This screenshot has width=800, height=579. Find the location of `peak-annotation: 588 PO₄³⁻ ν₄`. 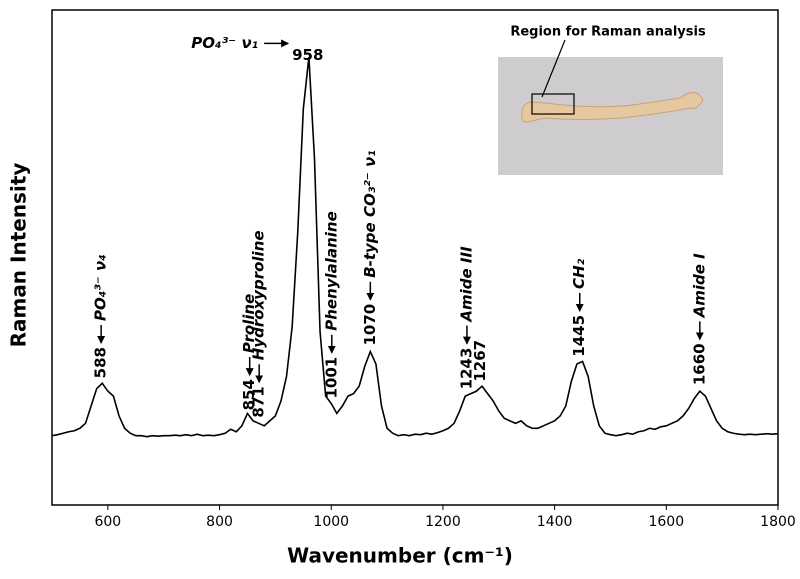

peak-annotation: 588 PO₄³⁻ ν₄ is located at coordinates (101, 316).